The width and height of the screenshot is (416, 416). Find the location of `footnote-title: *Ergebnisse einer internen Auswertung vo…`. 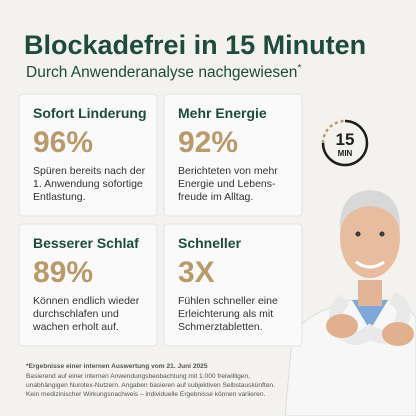

footnote-title: *Ergebnisse einer internen Auswertung vo… is located at coordinates (117, 366).